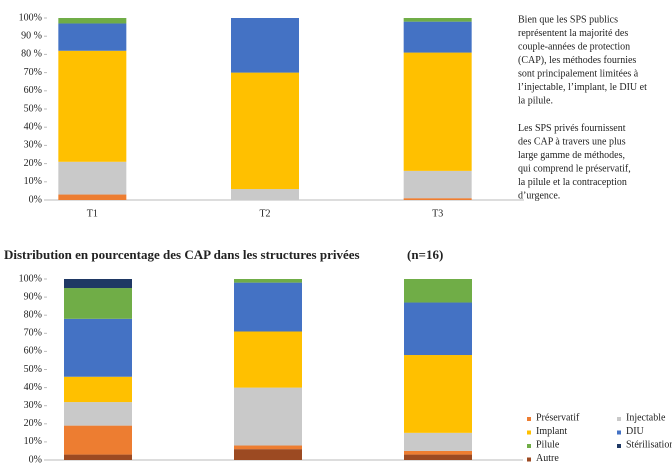  What do you see at coordinates (548, 444) in the screenshot?
I see `legend-label: Pilule` at bounding box center [548, 444].